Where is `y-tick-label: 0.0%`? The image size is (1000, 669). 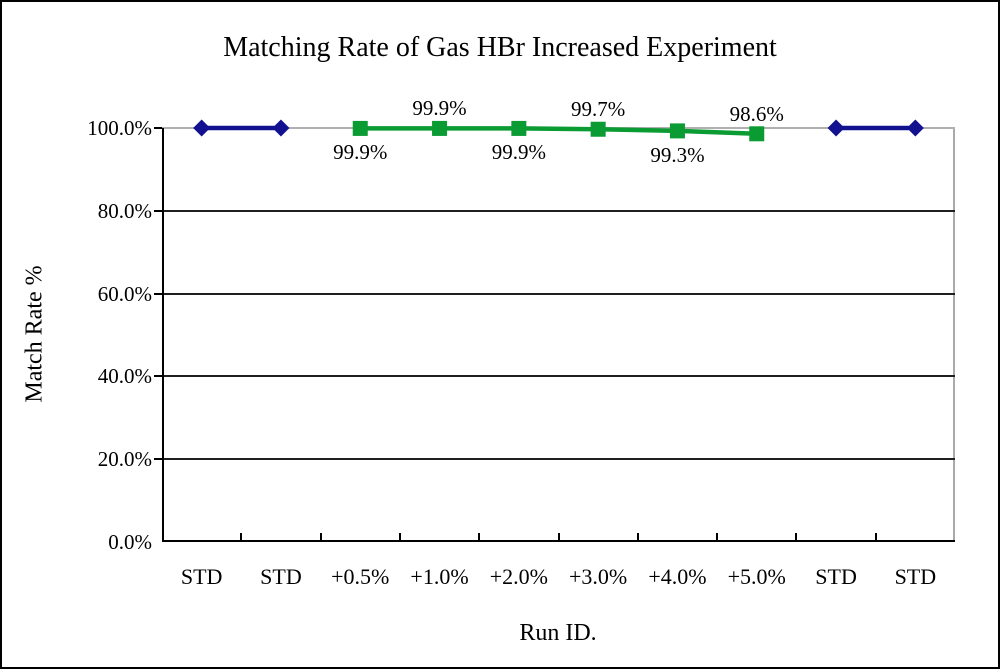 y-tick-label: 0.0% is located at coordinates (130, 542).